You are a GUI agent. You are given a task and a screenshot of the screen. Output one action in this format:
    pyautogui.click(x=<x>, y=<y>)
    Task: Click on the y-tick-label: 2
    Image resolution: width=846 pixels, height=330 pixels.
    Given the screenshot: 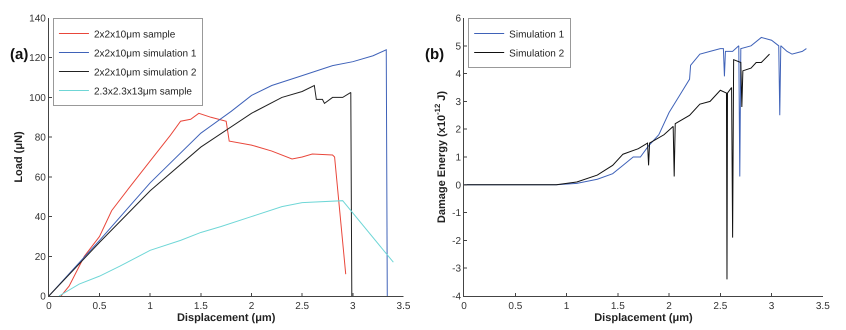 What is the action you would take?
    pyautogui.click(x=459, y=130)
    